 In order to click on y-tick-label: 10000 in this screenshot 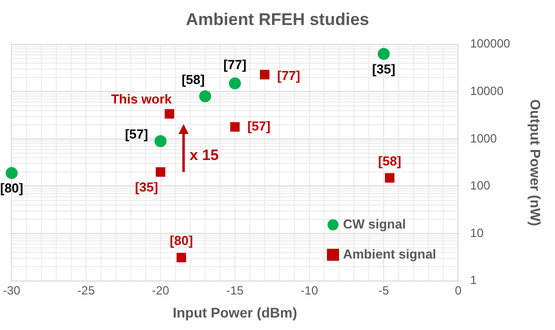, I will do `click(487, 91)`.